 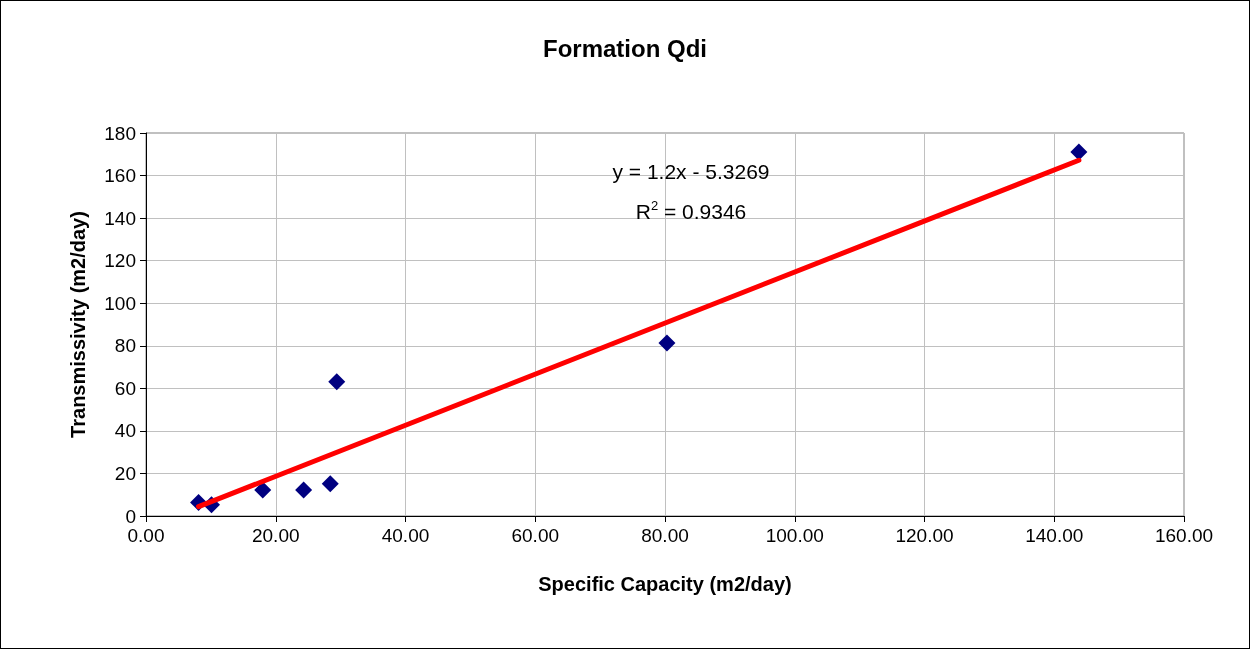 I want to click on x-tick-label: 20.00, so click(x=275, y=535).